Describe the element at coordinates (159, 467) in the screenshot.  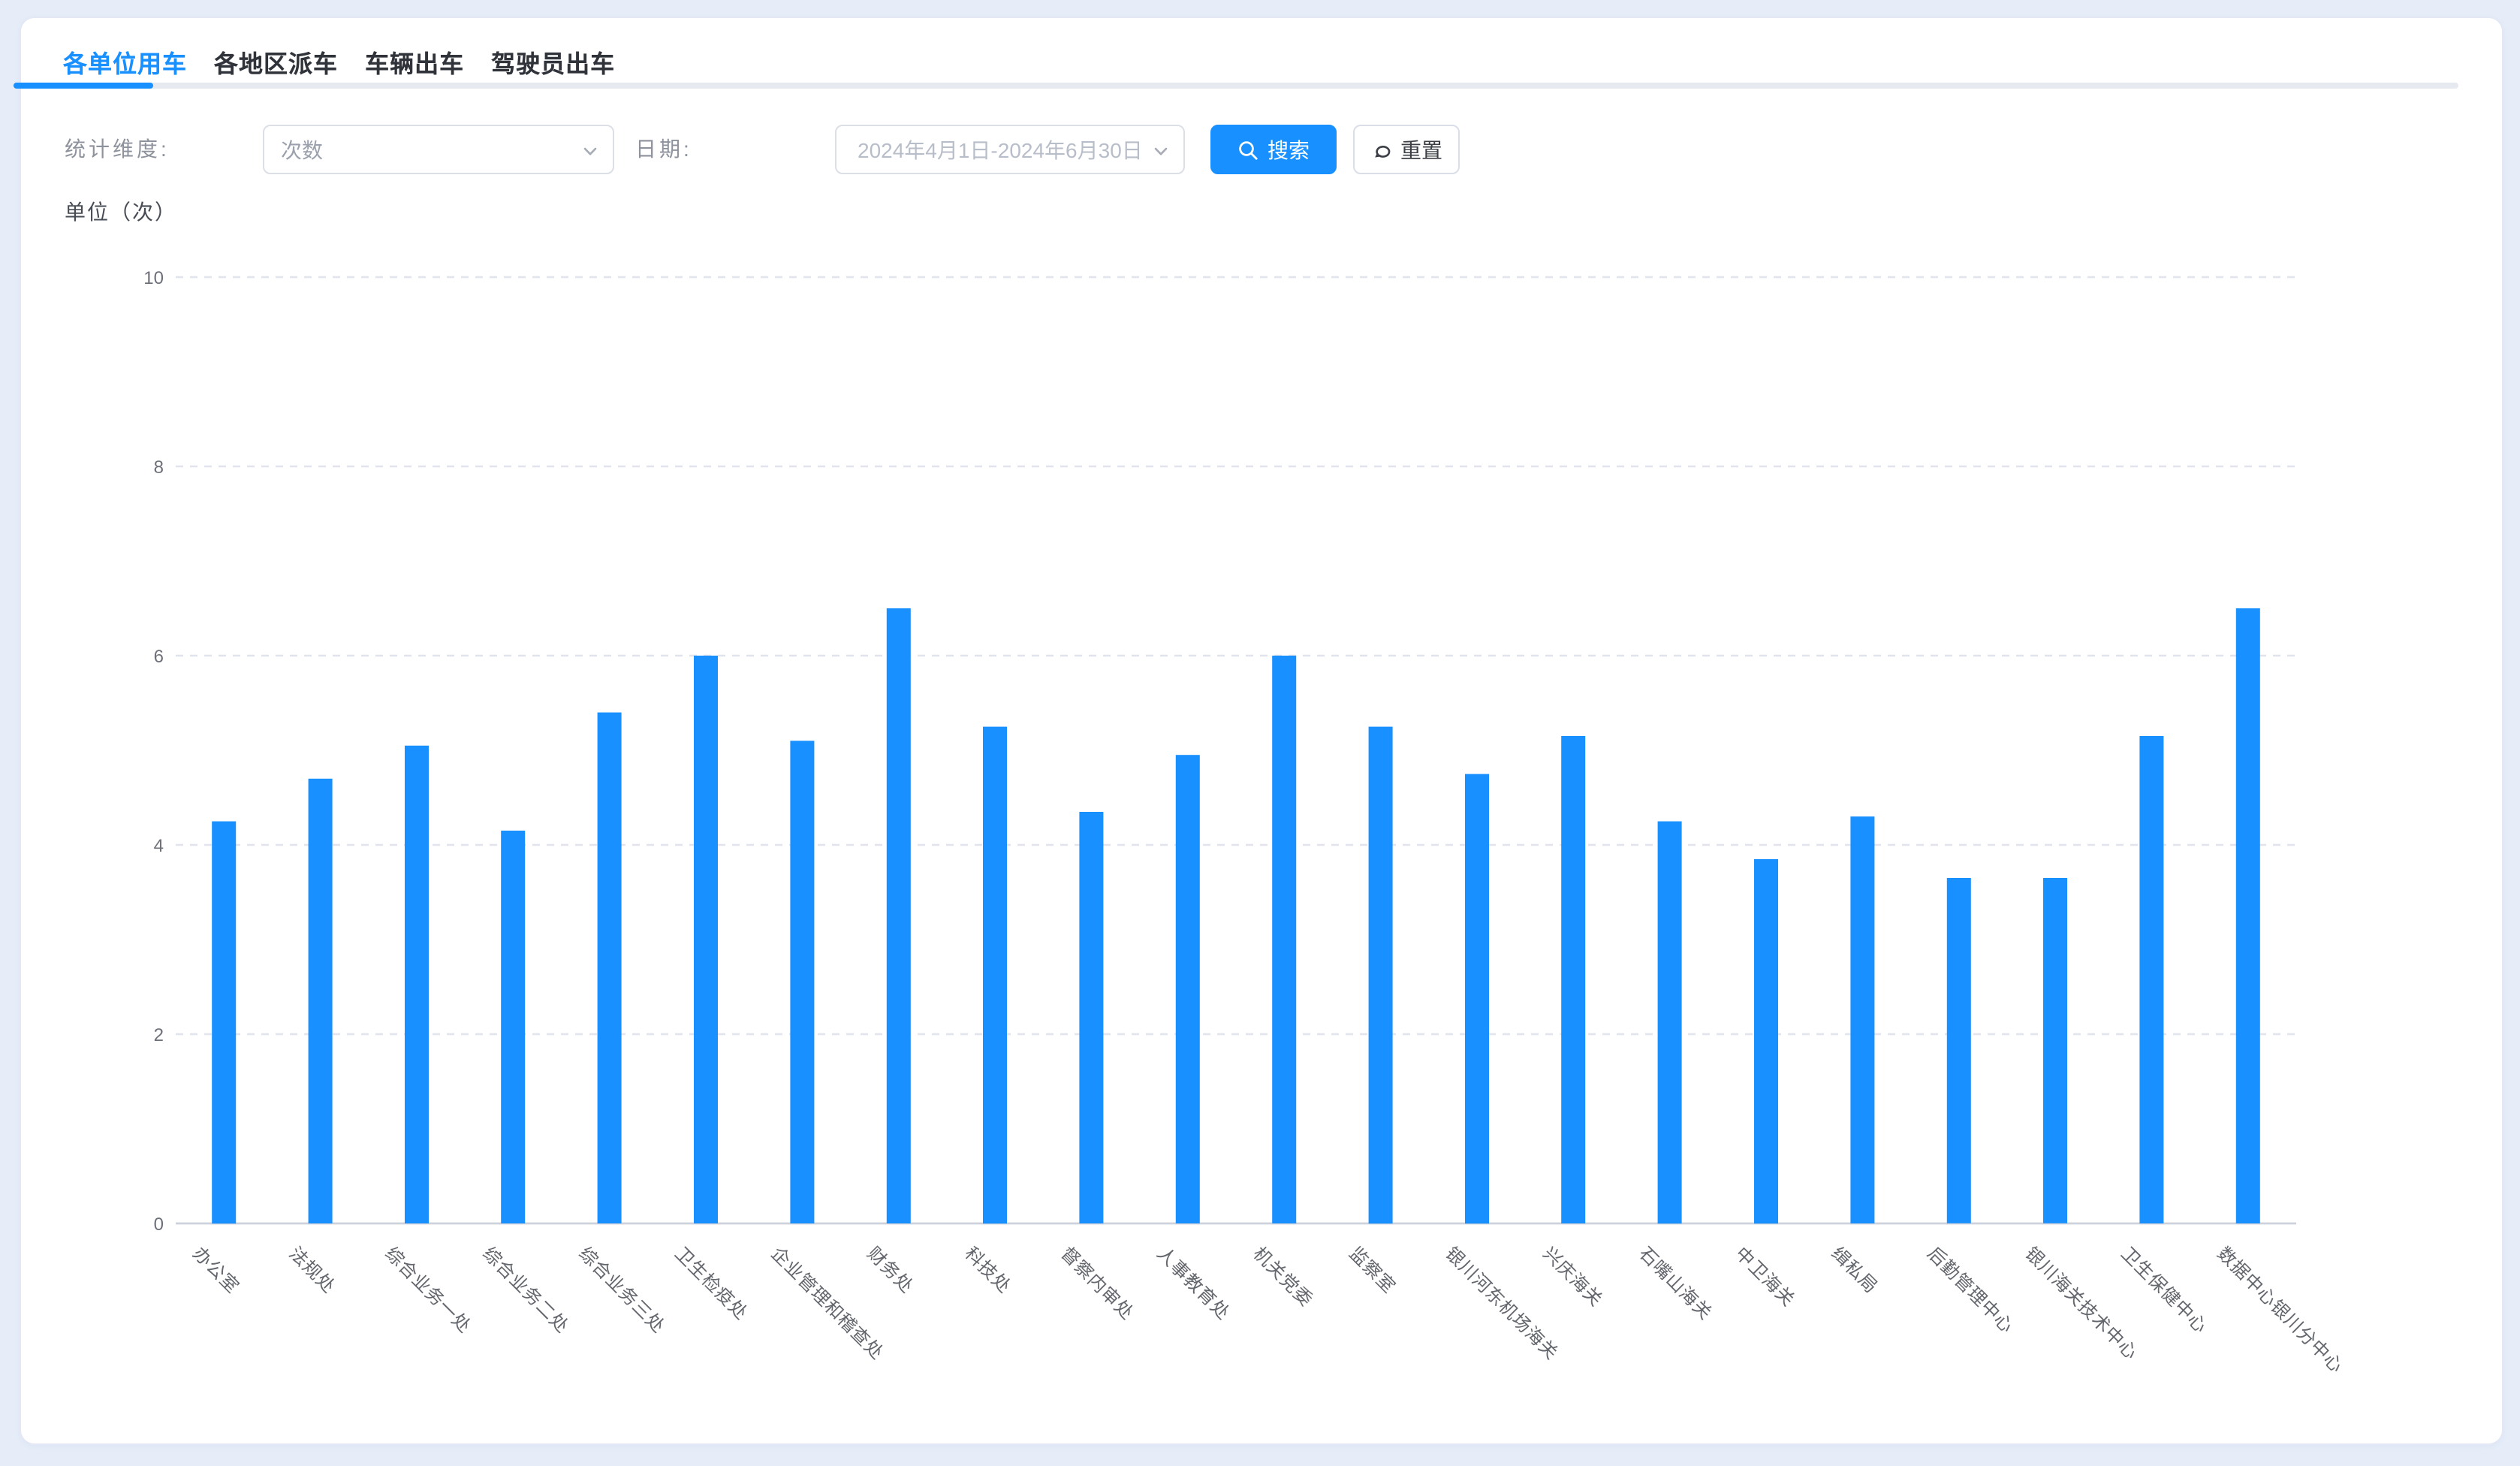
I see `y-tick-8: 8` at that location.